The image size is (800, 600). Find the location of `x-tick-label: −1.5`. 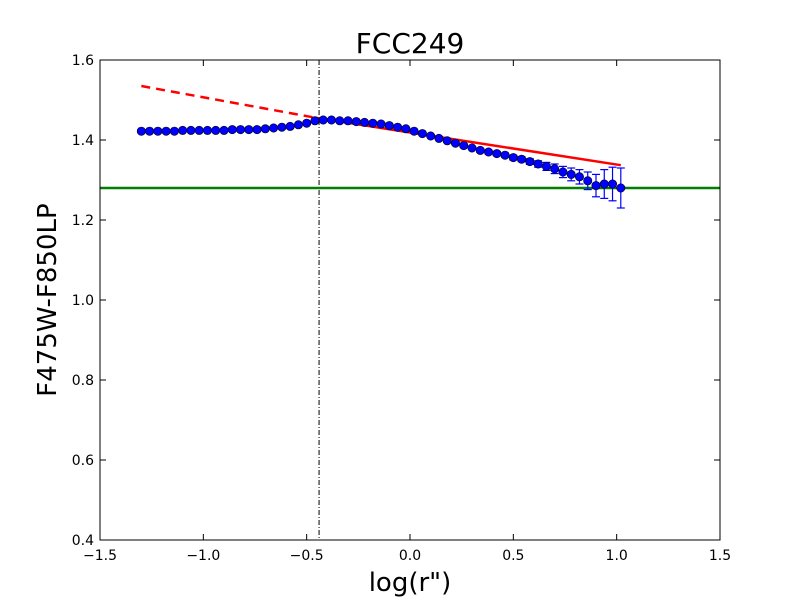

x-tick-label: −1.5 is located at coordinates (100, 556).